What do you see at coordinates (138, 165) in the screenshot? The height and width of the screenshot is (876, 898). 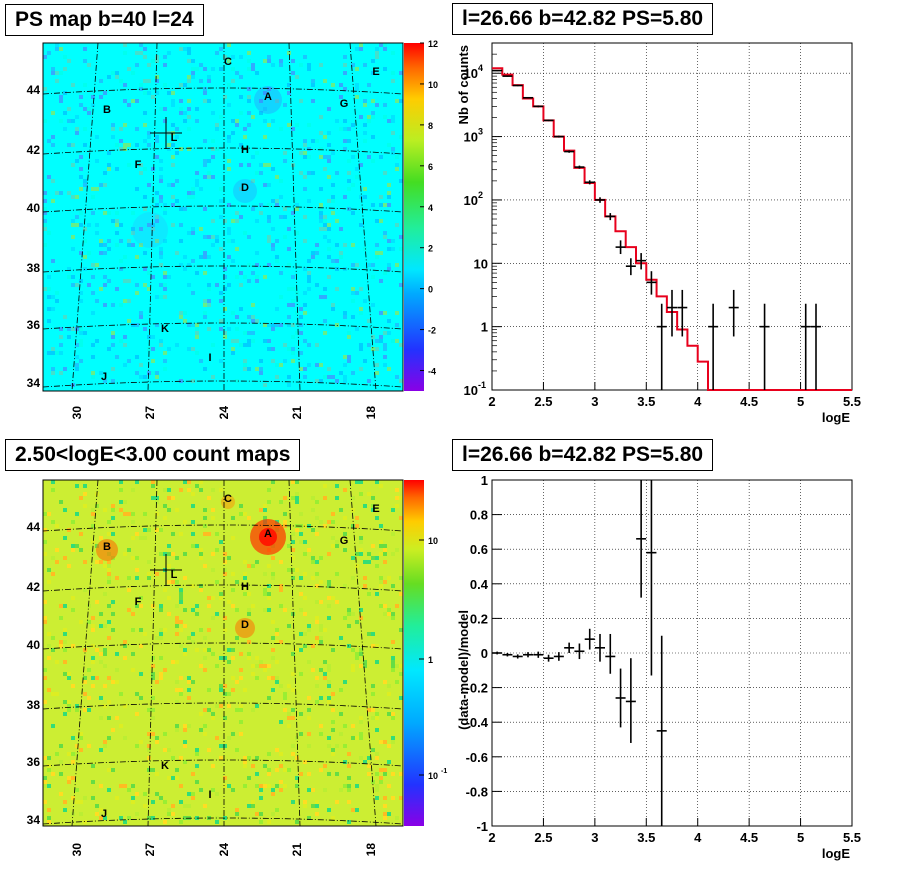 I see `ps-source-label: F` at bounding box center [138, 165].